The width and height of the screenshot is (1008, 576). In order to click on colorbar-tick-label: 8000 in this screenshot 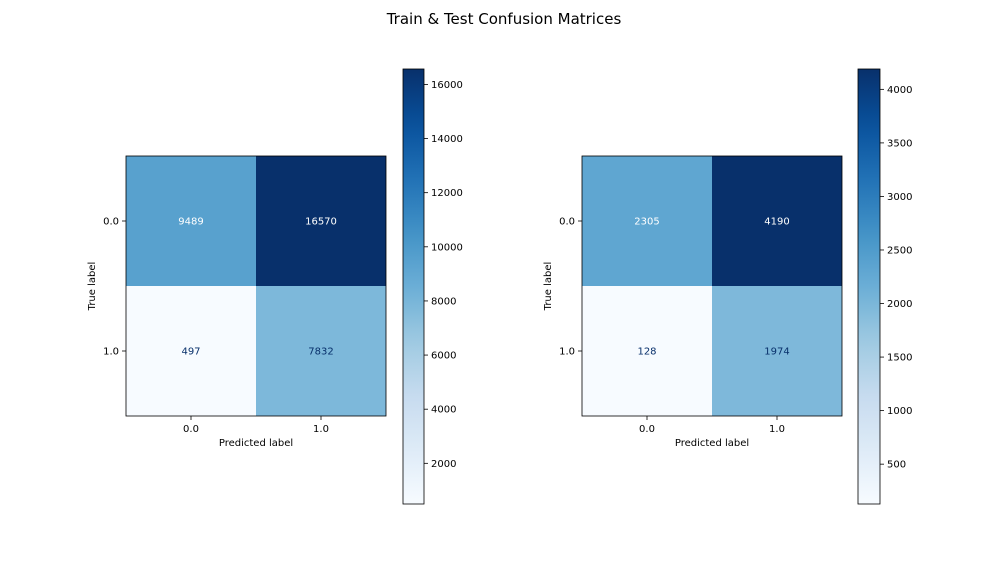, I will do `click(443, 301)`.